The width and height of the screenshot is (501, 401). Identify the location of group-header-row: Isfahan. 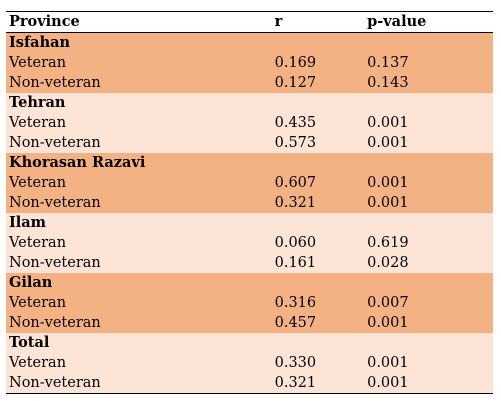
(249, 42).